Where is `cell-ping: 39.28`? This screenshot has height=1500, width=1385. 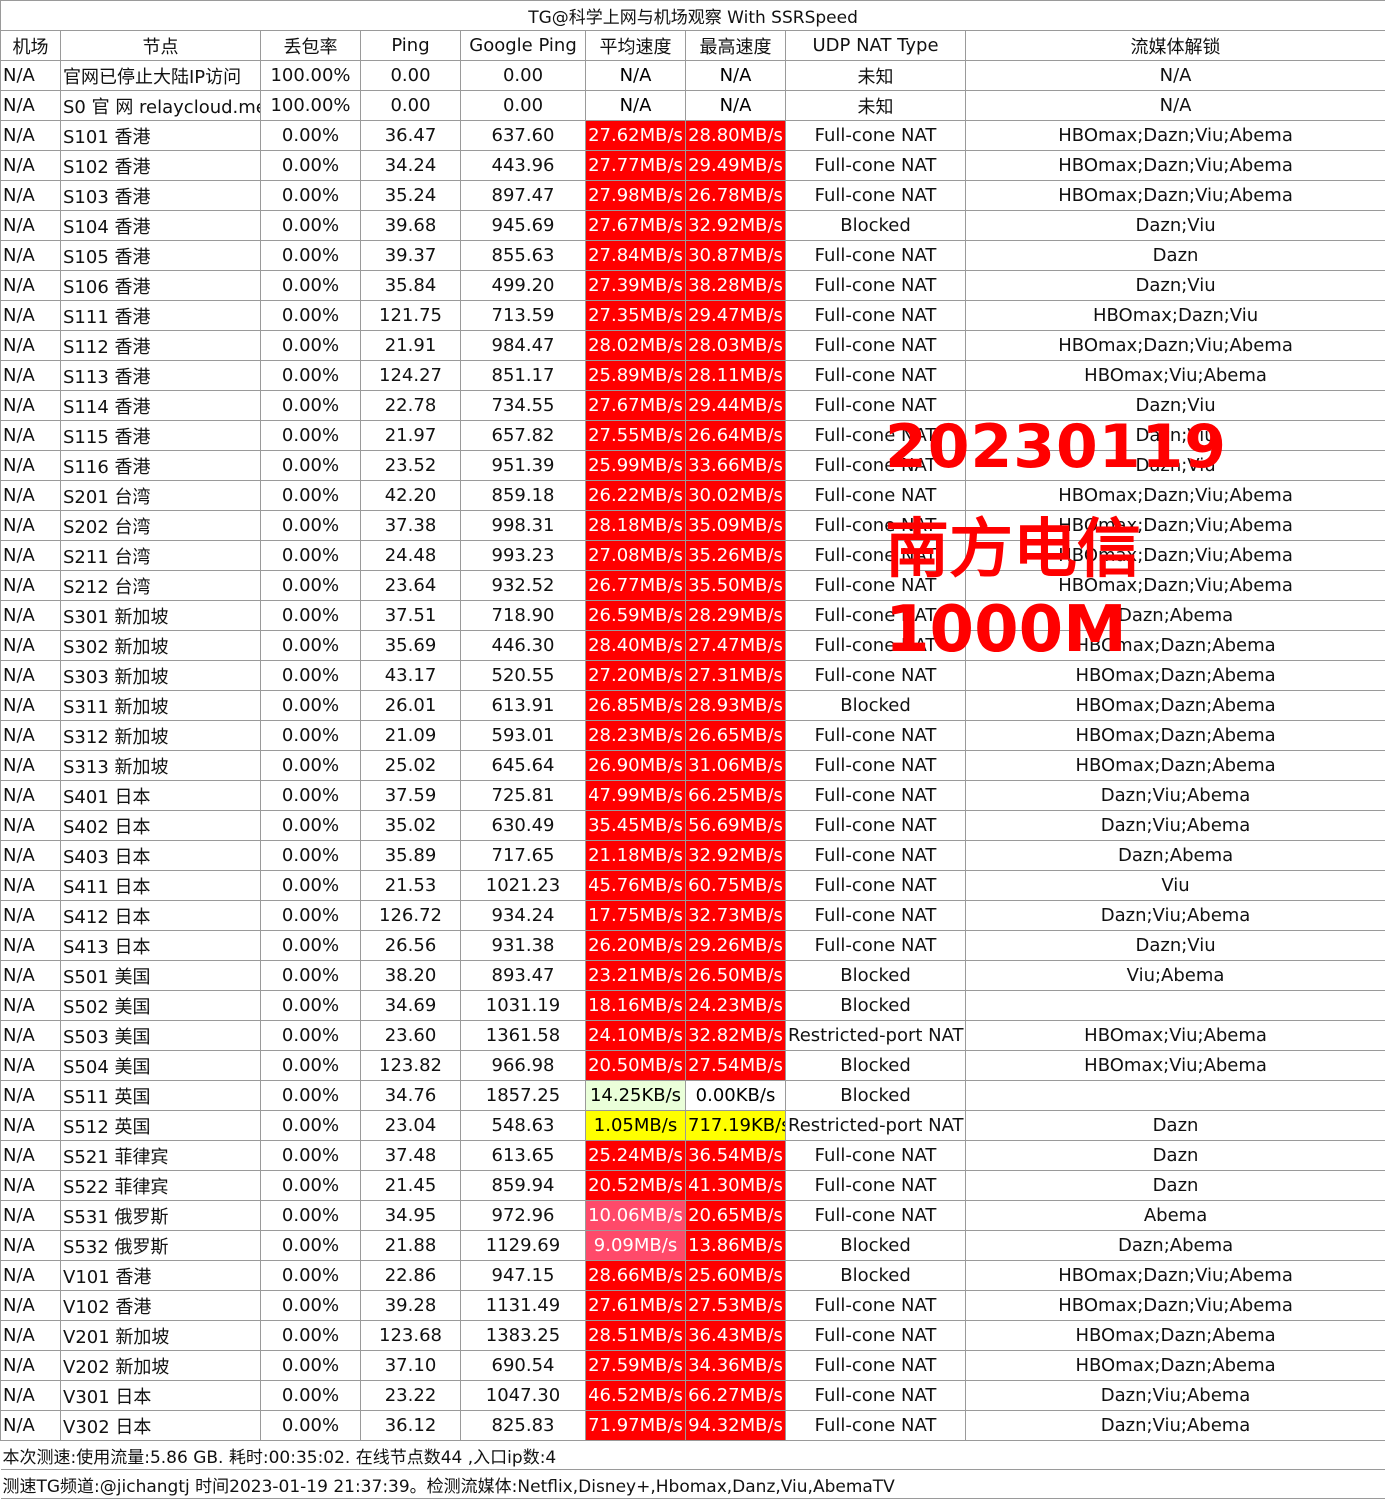
cell-ping: 39.28 is located at coordinates (410, 1305).